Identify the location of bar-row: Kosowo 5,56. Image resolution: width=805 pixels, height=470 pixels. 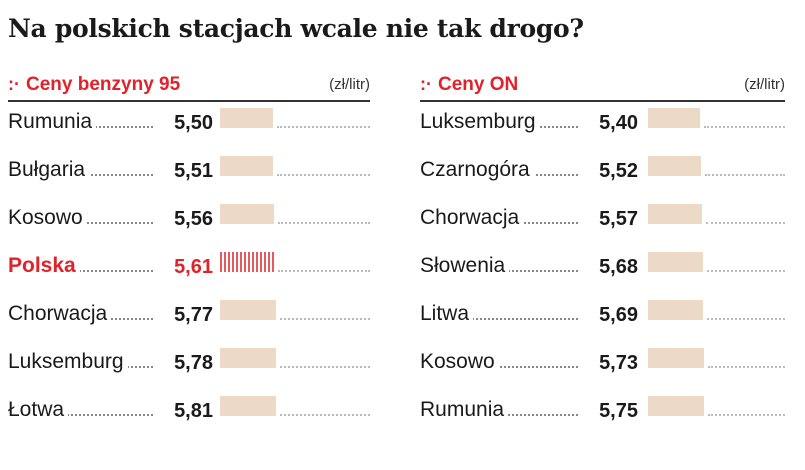
(189, 222).